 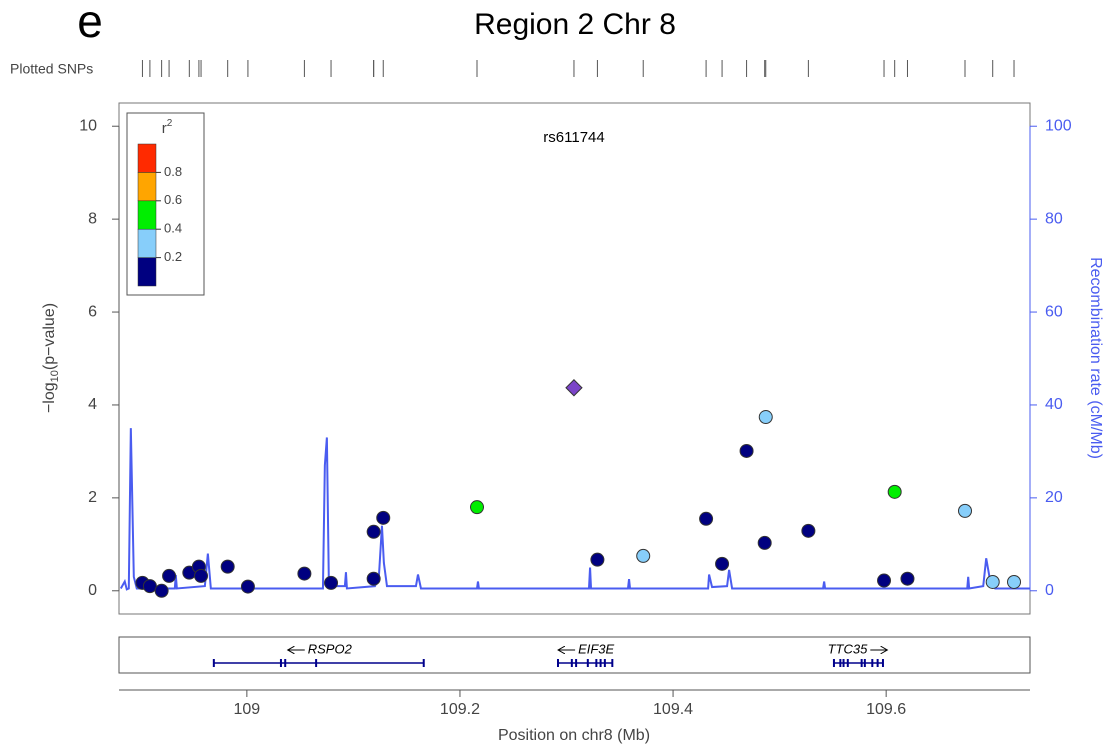 What do you see at coordinates (173, 228) in the screenshot?
I see `legend-tick-label: 0.4` at bounding box center [173, 228].